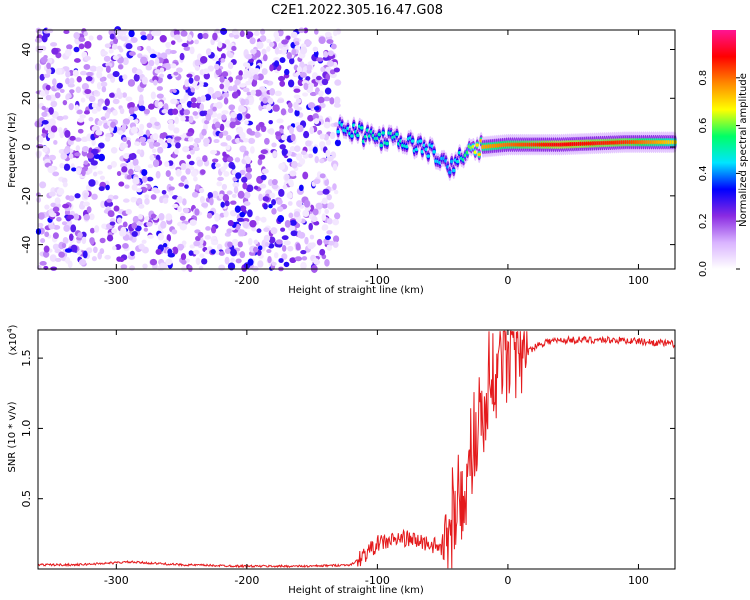 The height and width of the screenshot is (600, 750). I want to click on spectrogram-y-tick-label: 40, so click(26, 50).